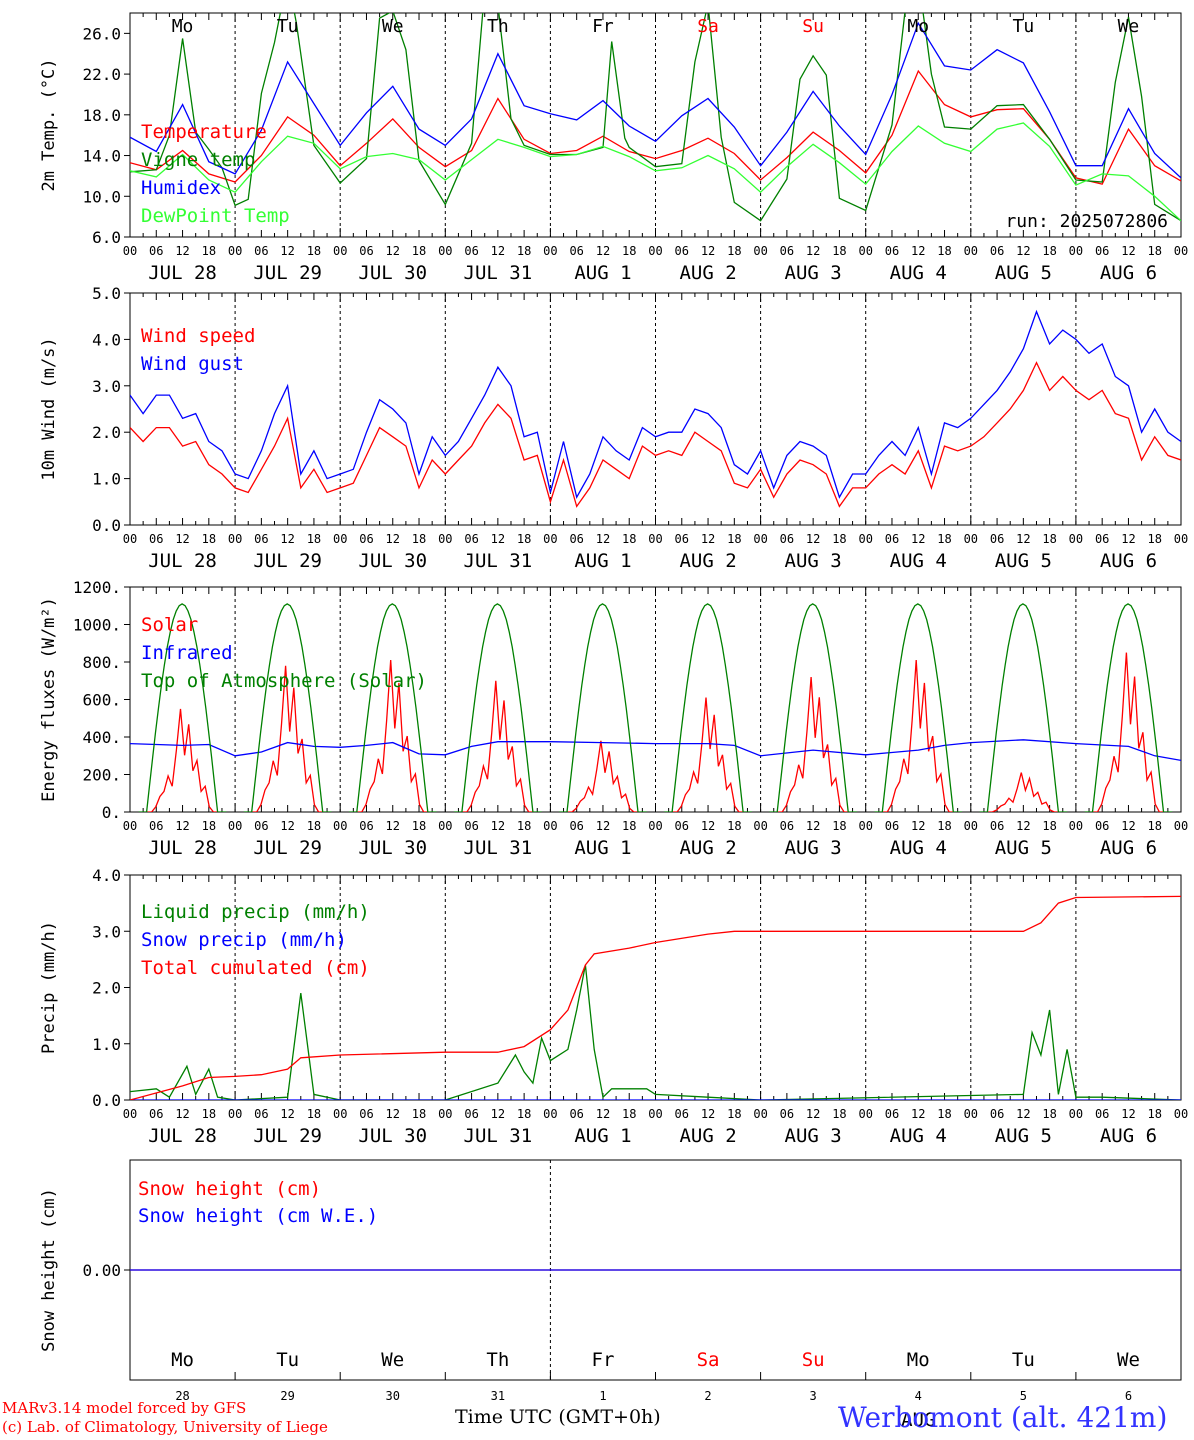 The width and height of the screenshot is (1194, 1440). What do you see at coordinates (1023, 848) in the screenshot?
I see `date-label: AUG 5` at bounding box center [1023, 848].